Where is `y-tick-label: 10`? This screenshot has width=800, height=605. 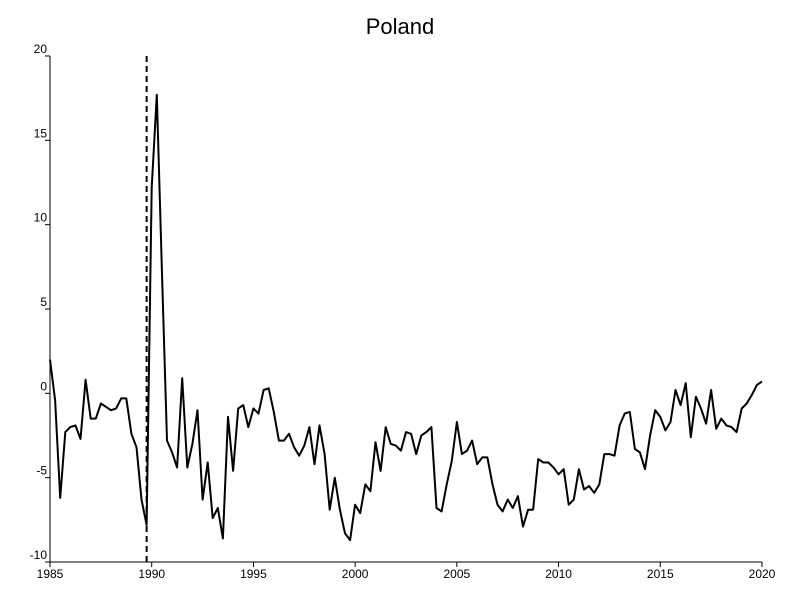
y-tick-label: 10 is located at coordinates (41, 218).